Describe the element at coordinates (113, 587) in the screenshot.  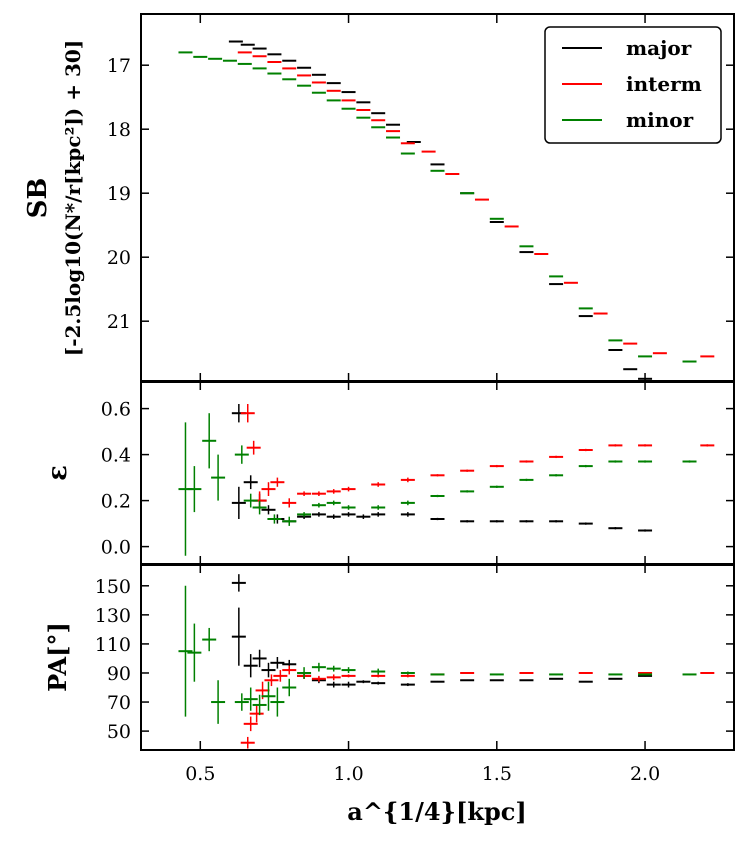
I see `y-tick-label: 150` at that location.